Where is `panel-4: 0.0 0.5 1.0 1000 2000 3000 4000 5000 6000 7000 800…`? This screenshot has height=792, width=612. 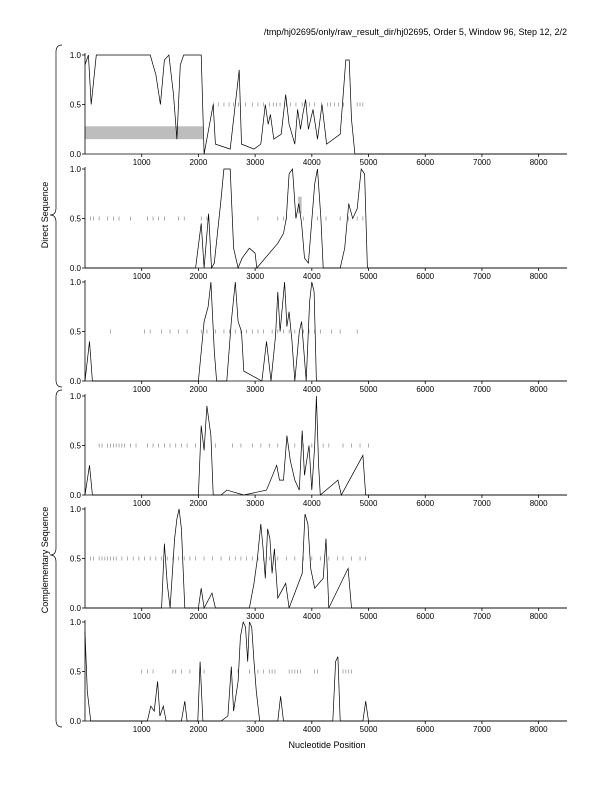 panel-4: 0.0 0.5 1.0 1000 2000 3000 4000 5000 6000 7000 800… is located at coordinates (318, 450).